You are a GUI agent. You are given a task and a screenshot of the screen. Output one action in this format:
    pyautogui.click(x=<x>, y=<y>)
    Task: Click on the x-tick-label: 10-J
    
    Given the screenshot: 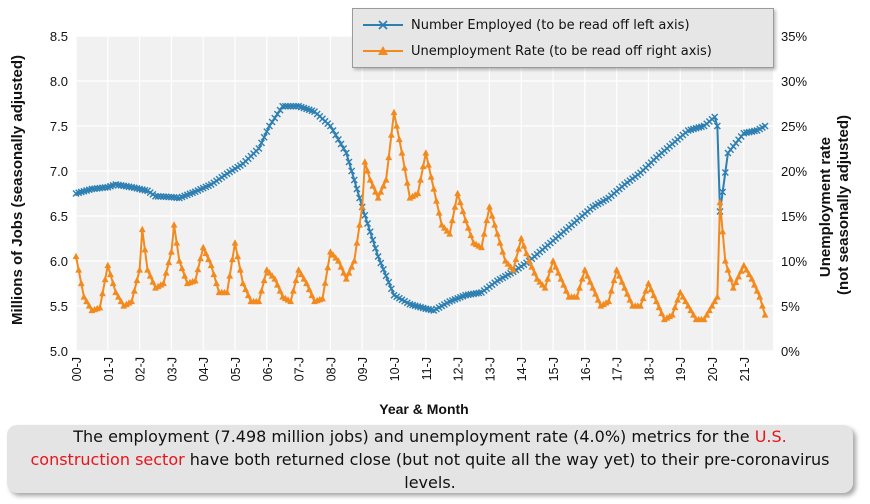 What is the action you would take?
    pyautogui.click(x=395, y=369)
    